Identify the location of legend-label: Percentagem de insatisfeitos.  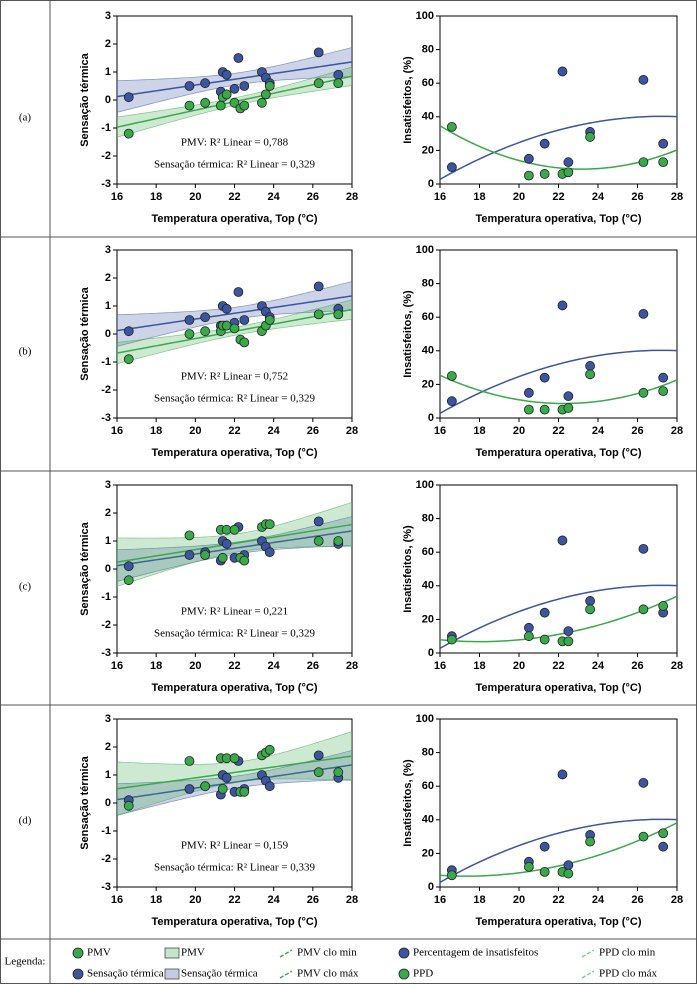
(475, 953).